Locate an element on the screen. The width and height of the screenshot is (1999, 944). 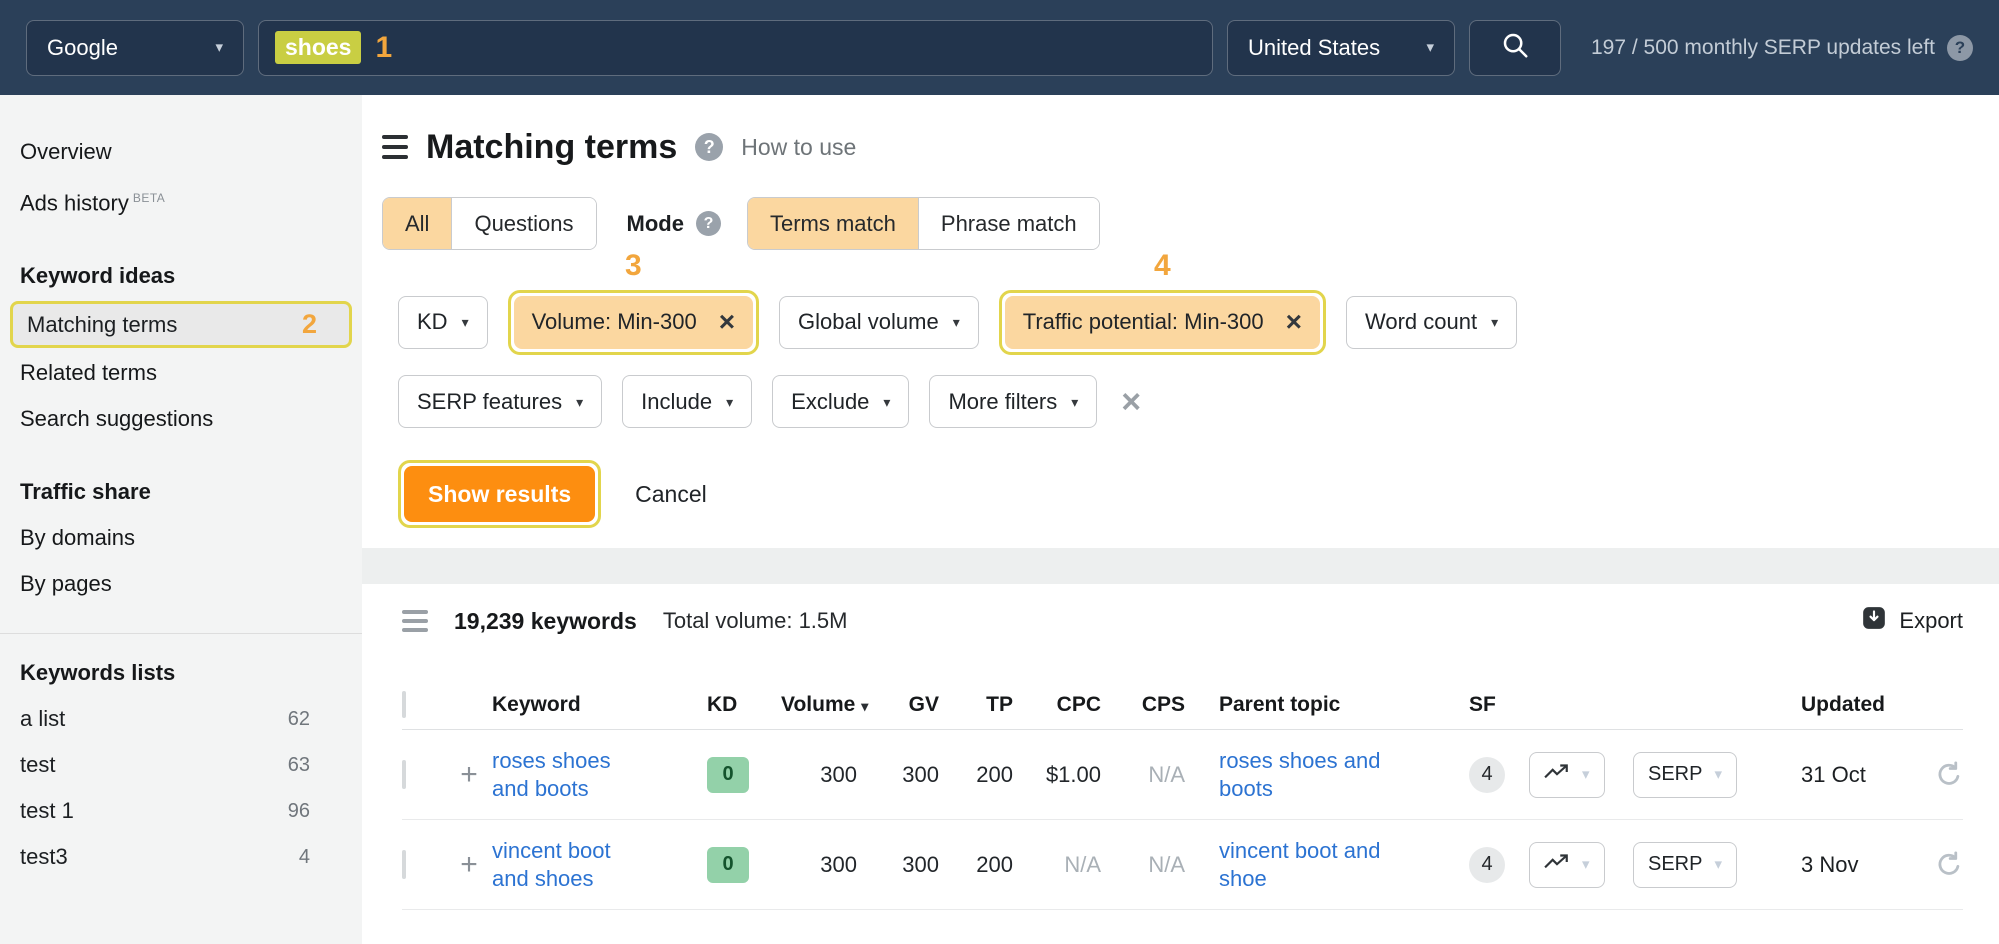
page-title: Matching terms is located at coordinates (552, 146).